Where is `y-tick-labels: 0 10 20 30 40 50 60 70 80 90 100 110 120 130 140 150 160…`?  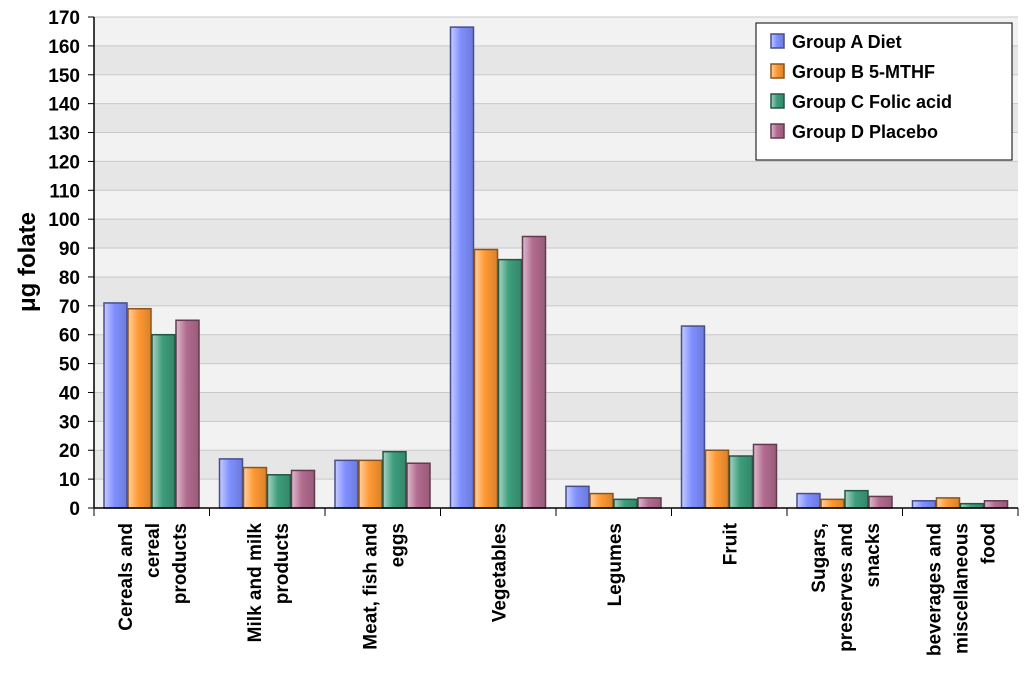 y-tick-labels: 0 10 20 30 40 50 60 70 80 90 100 110 120 130 140 150 160… is located at coordinates (64, 264).